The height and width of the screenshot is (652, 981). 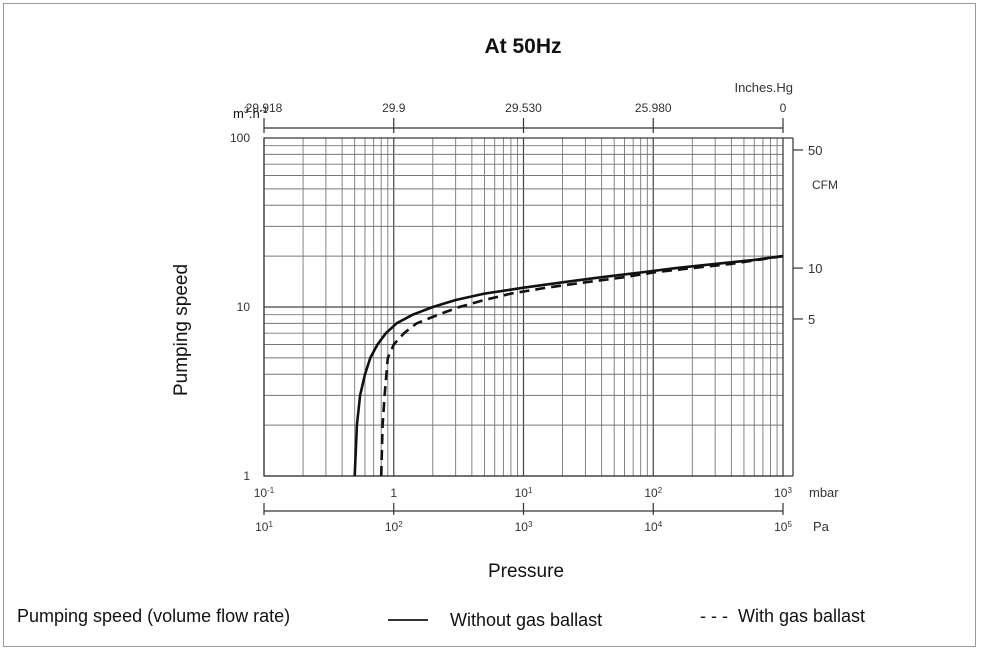 I want to click on pa-tick-label: 10¹, so click(x=264, y=527).